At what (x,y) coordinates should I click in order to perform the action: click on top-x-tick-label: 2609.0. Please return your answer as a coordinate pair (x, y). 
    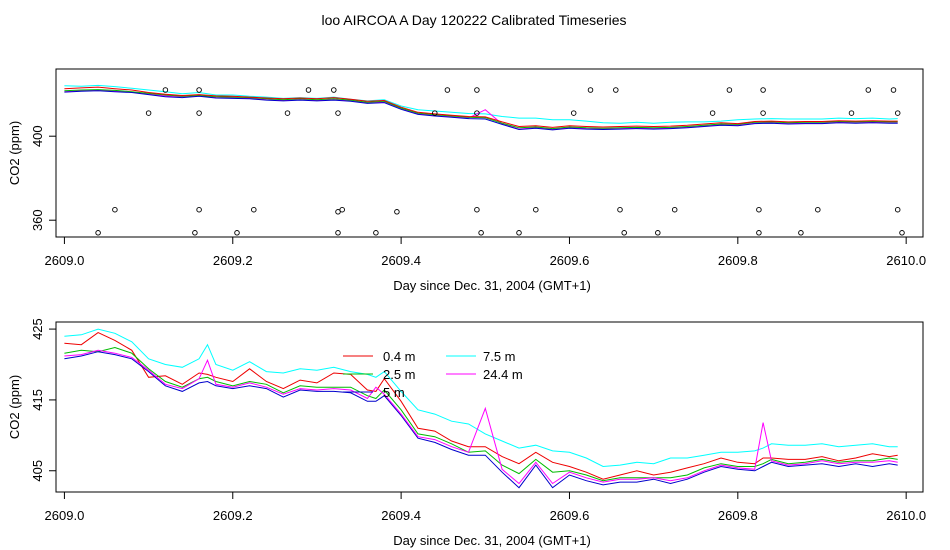
    Looking at the image, I should click on (65, 260).